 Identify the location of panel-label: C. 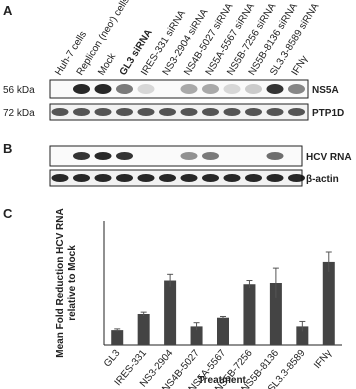
(8, 213).